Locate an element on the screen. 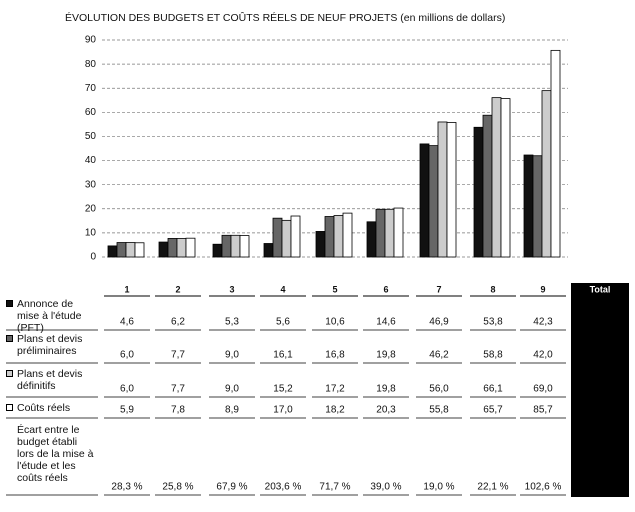 The height and width of the screenshot is (512, 635). x-tick-label: 3 is located at coordinates (231, 289).